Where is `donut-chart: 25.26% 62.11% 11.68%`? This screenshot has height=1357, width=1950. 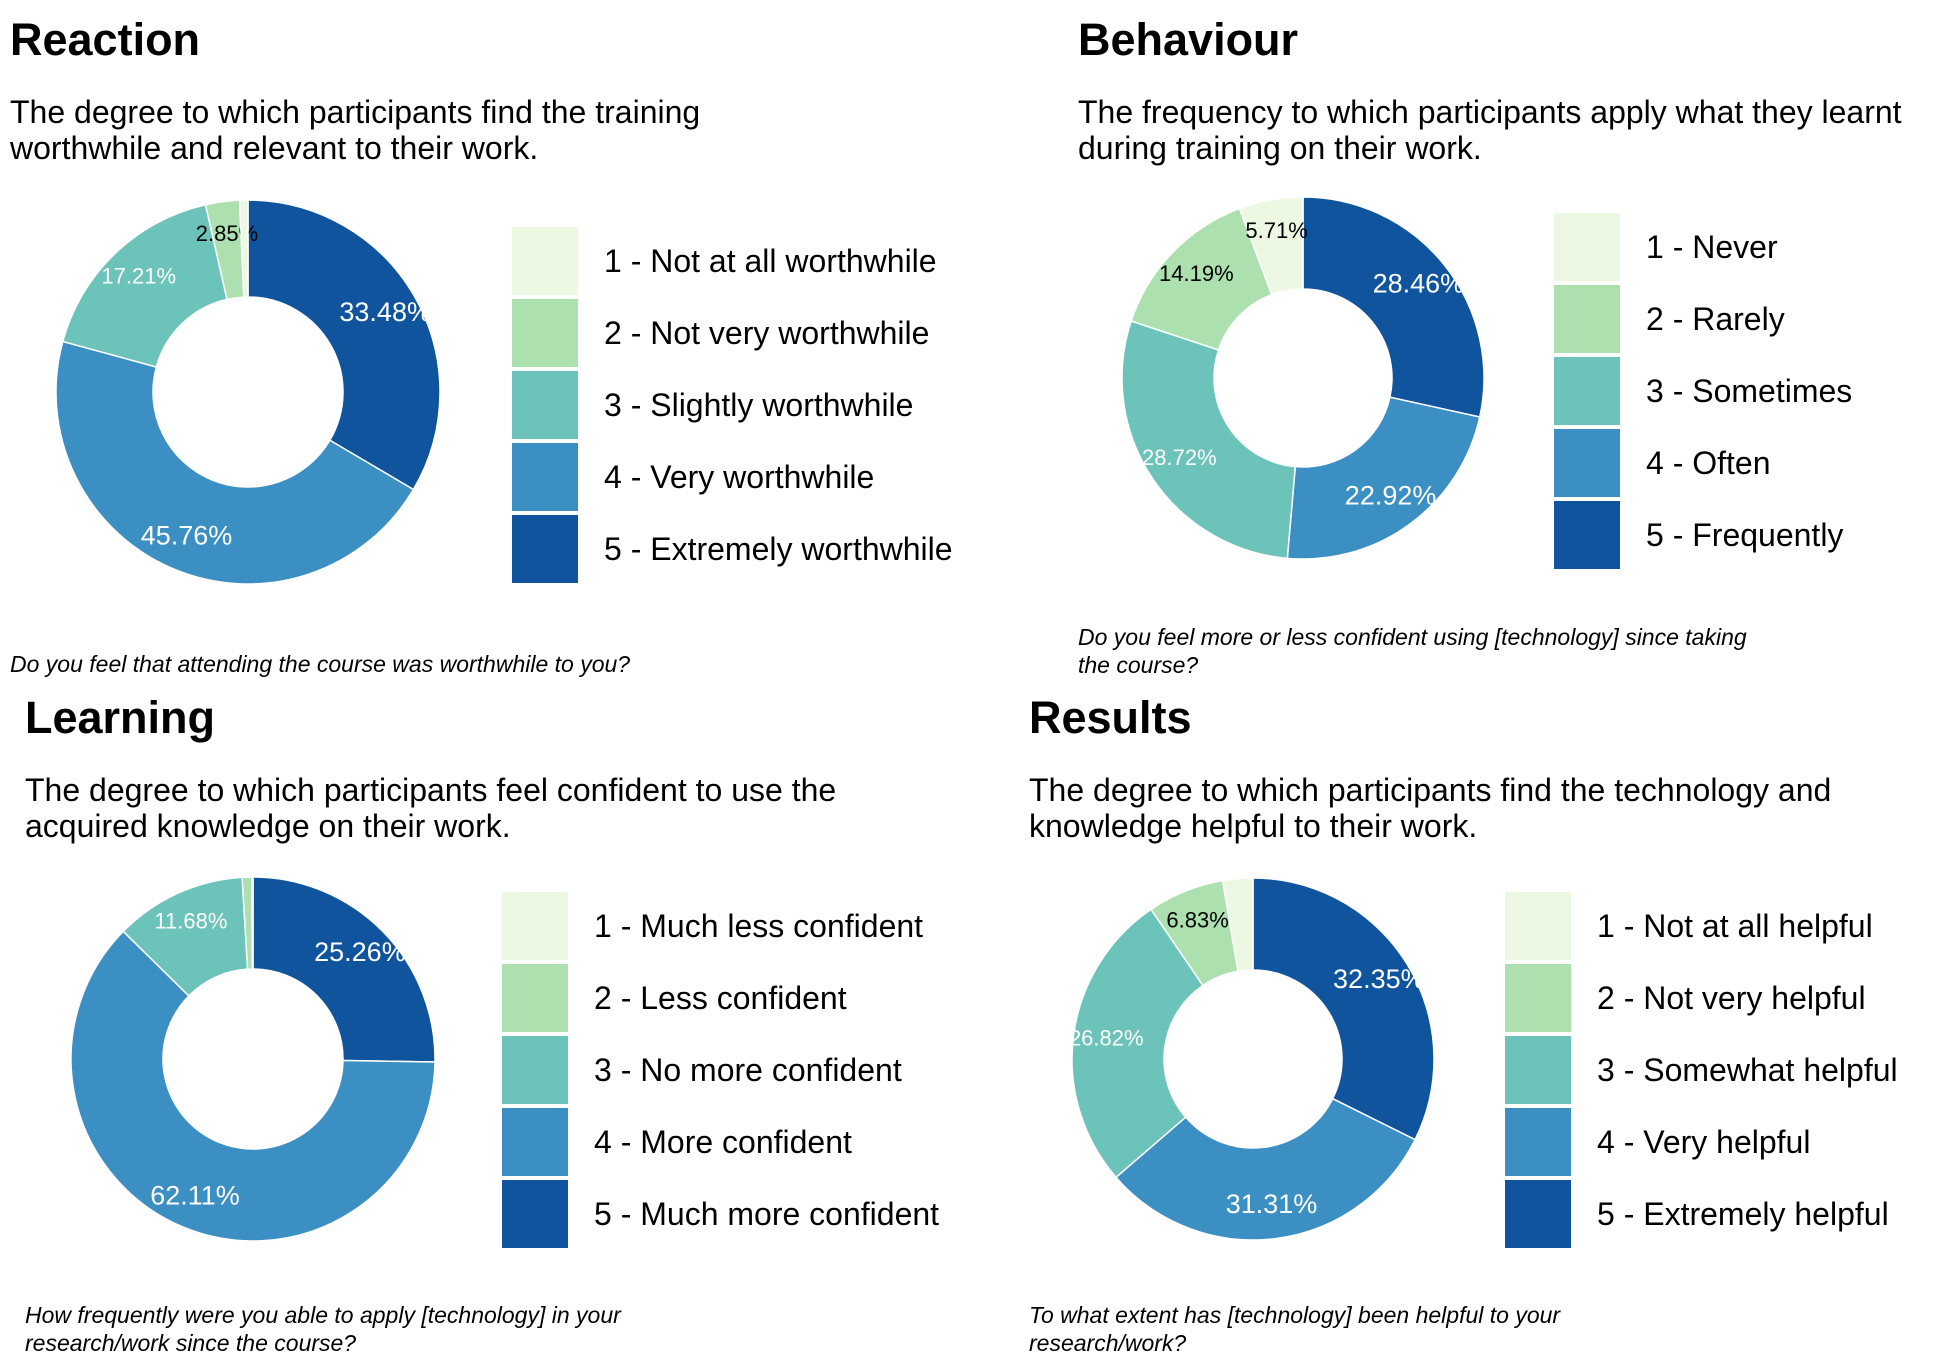
donut-chart: 25.26% 62.11% 11.68% is located at coordinates (253, 1059).